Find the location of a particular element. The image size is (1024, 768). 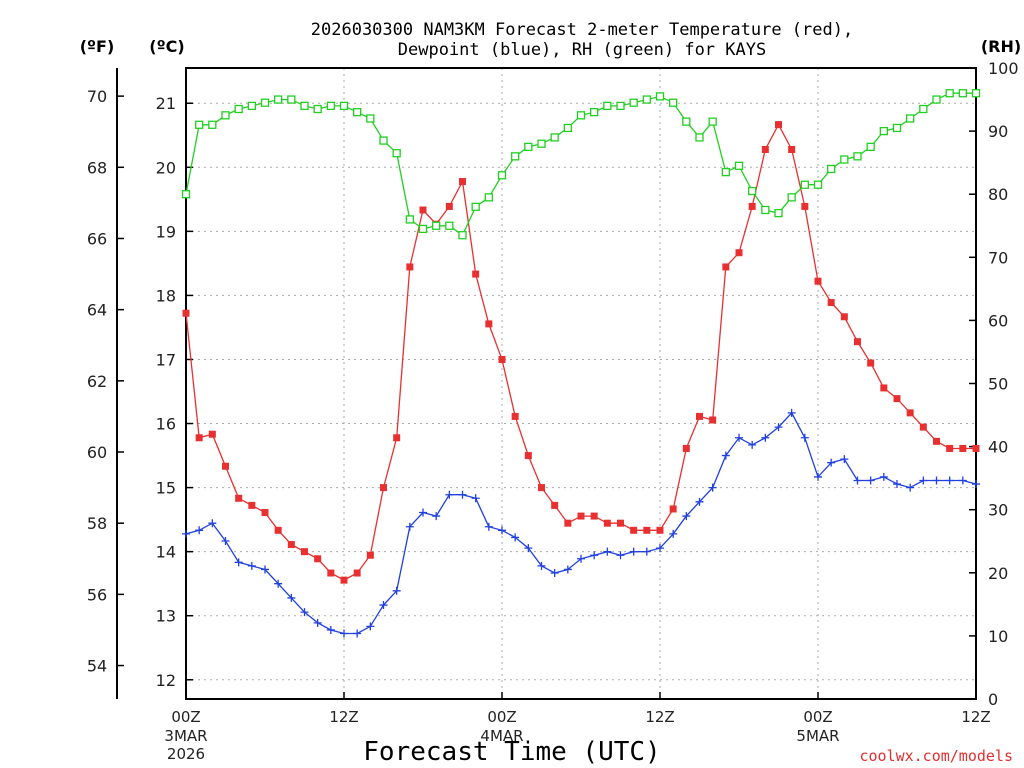

c-tick-label: 12 is located at coordinates (166, 680).